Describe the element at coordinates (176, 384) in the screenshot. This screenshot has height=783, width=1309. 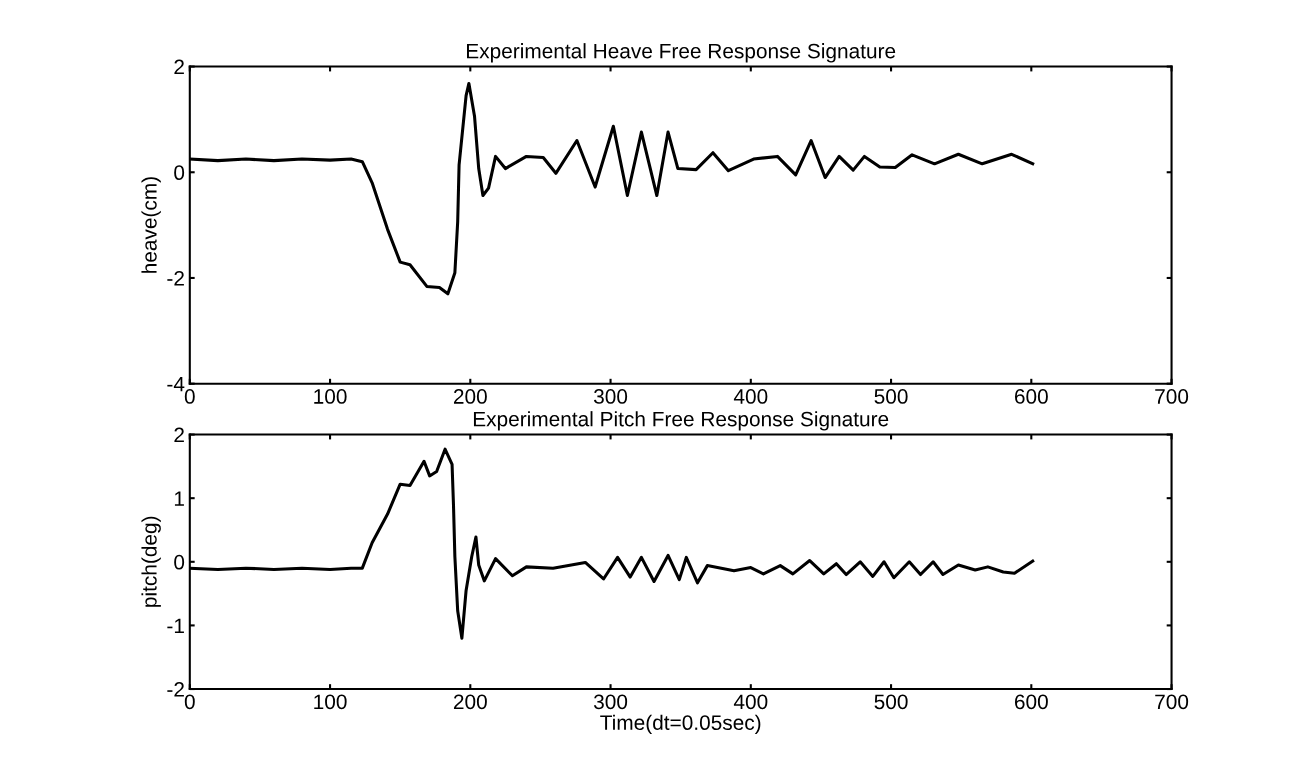
I see `y-tick-label: -4` at that location.